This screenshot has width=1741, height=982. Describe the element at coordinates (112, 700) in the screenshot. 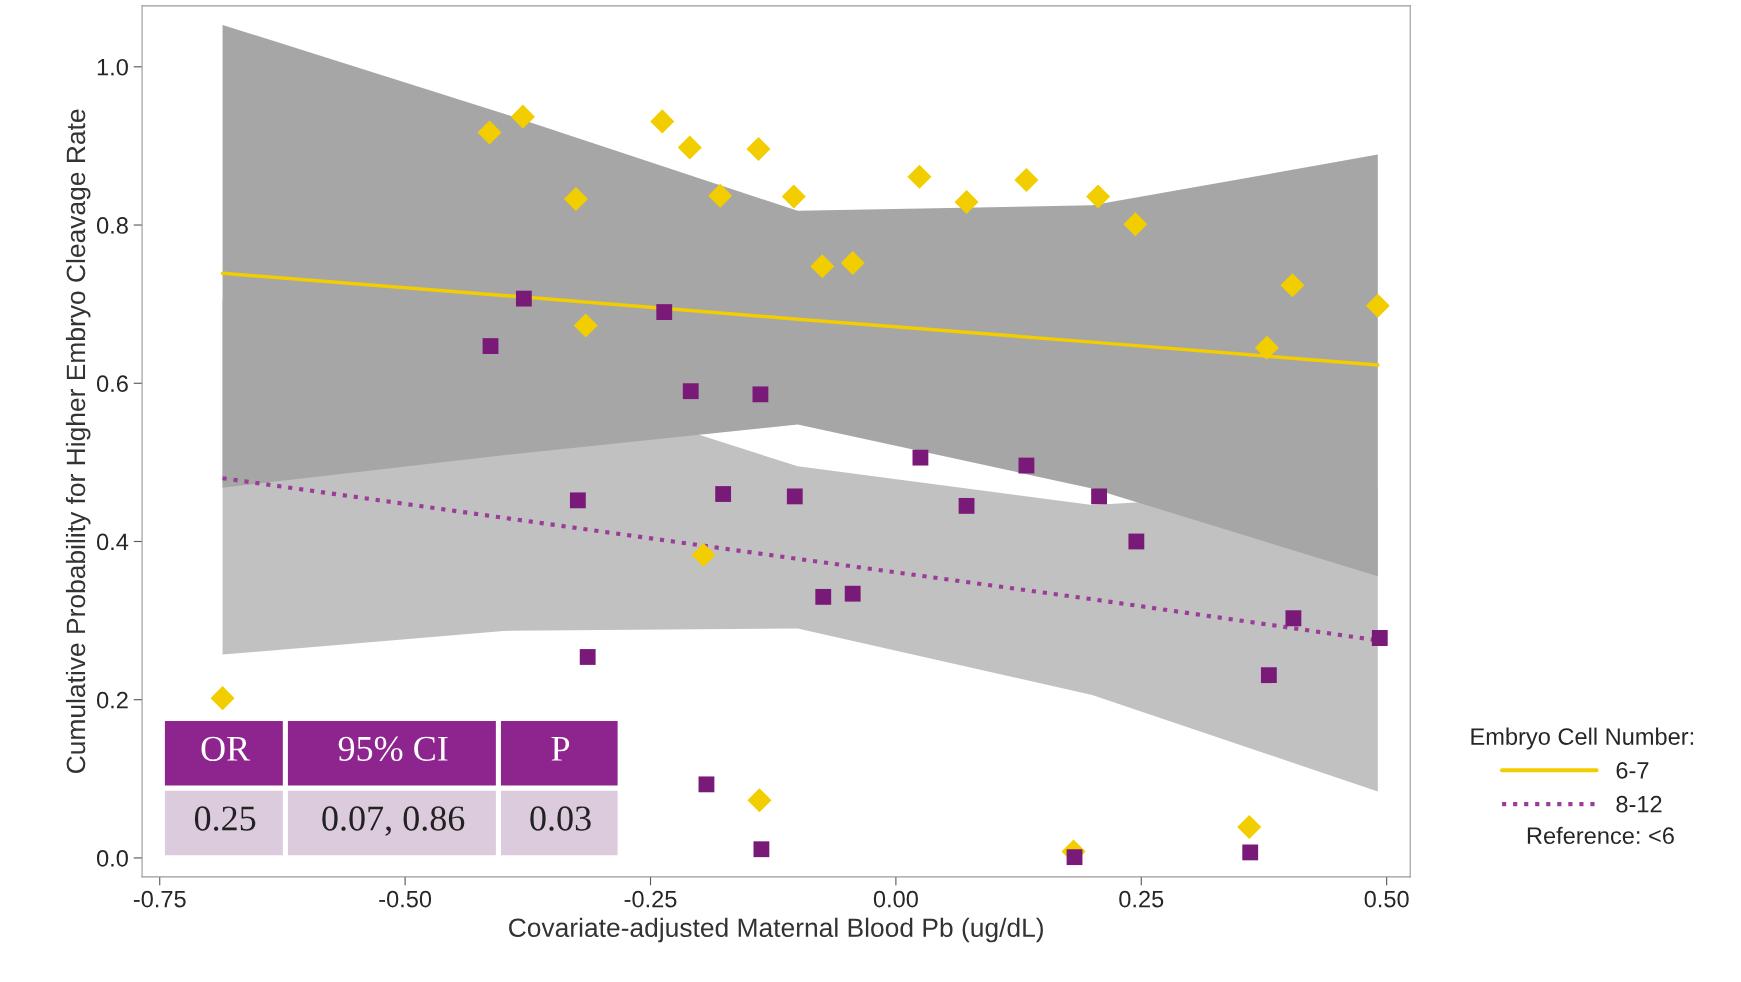

I see `y-tick-label: 0.2` at that location.